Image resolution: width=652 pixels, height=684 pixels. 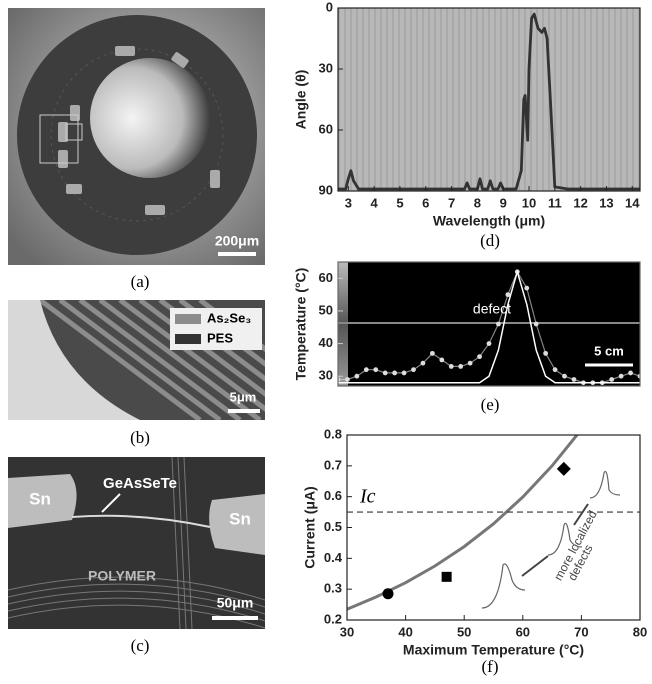 What do you see at coordinates (333, 557) in the screenshot?
I see `y-tick-label: 0.4` at bounding box center [333, 557].